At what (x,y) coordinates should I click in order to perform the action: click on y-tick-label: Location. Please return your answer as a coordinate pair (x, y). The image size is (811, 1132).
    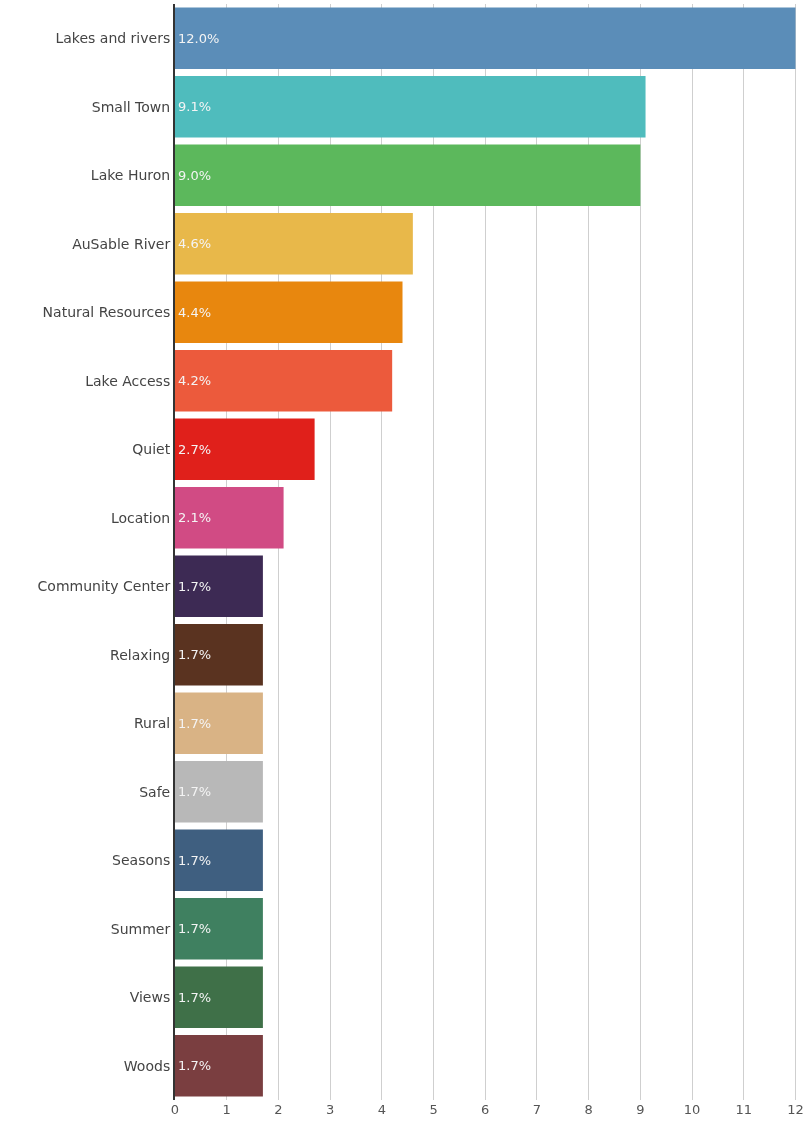
    Looking at the image, I should click on (140, 517).